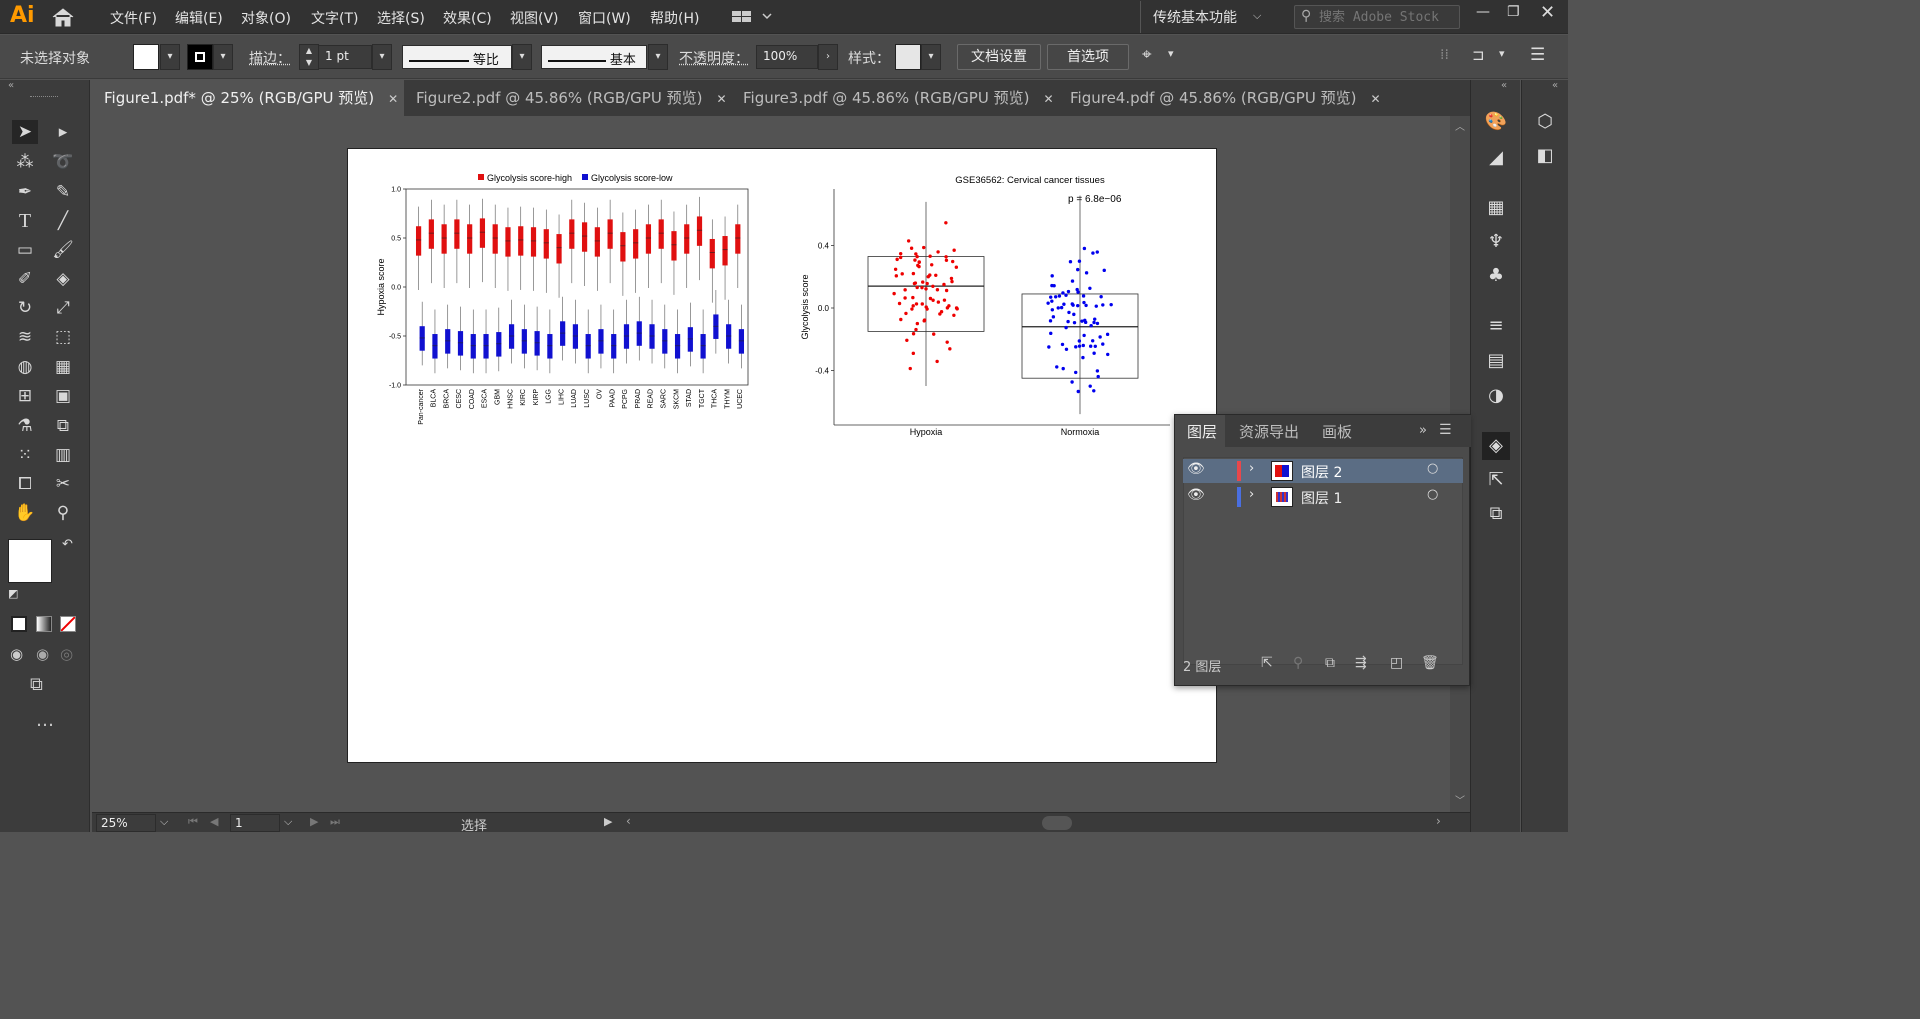 The image size is (1920, 1019). What do you see at coordinates (594, 57) in the screenshot?
I see `brush-field: 基本` at bounding box center [594, 57].